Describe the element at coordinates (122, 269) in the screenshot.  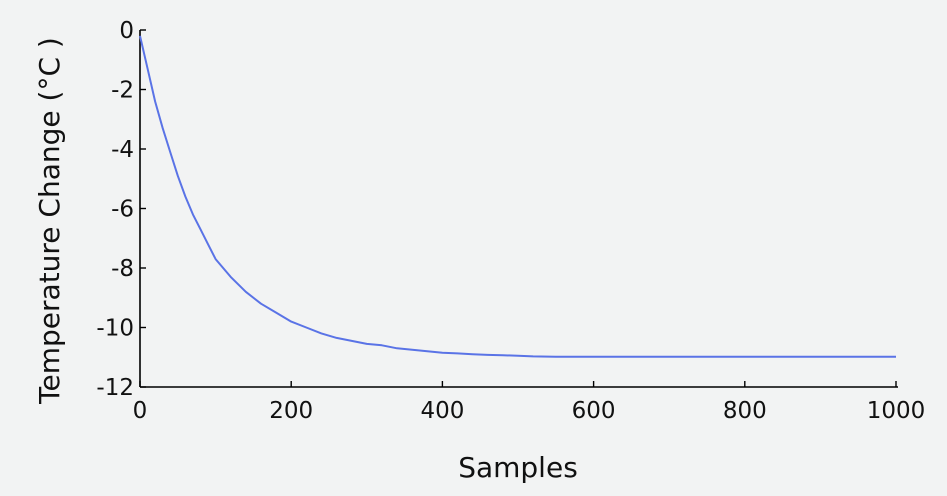
I see `y-tick-label: -8` at that location.